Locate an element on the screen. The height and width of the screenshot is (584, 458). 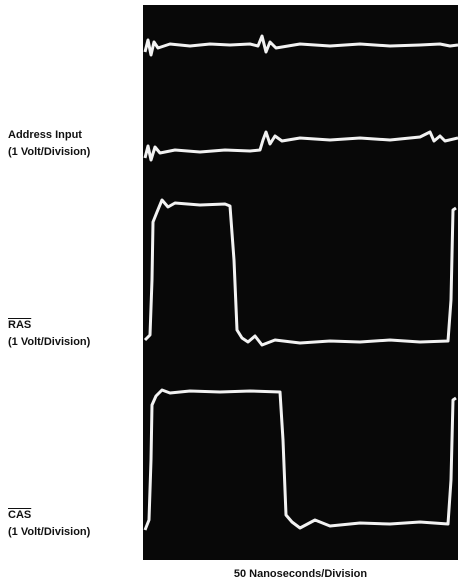
signal-label: Address Input (1 Volt/Division) is located at coordinates (49, 144).